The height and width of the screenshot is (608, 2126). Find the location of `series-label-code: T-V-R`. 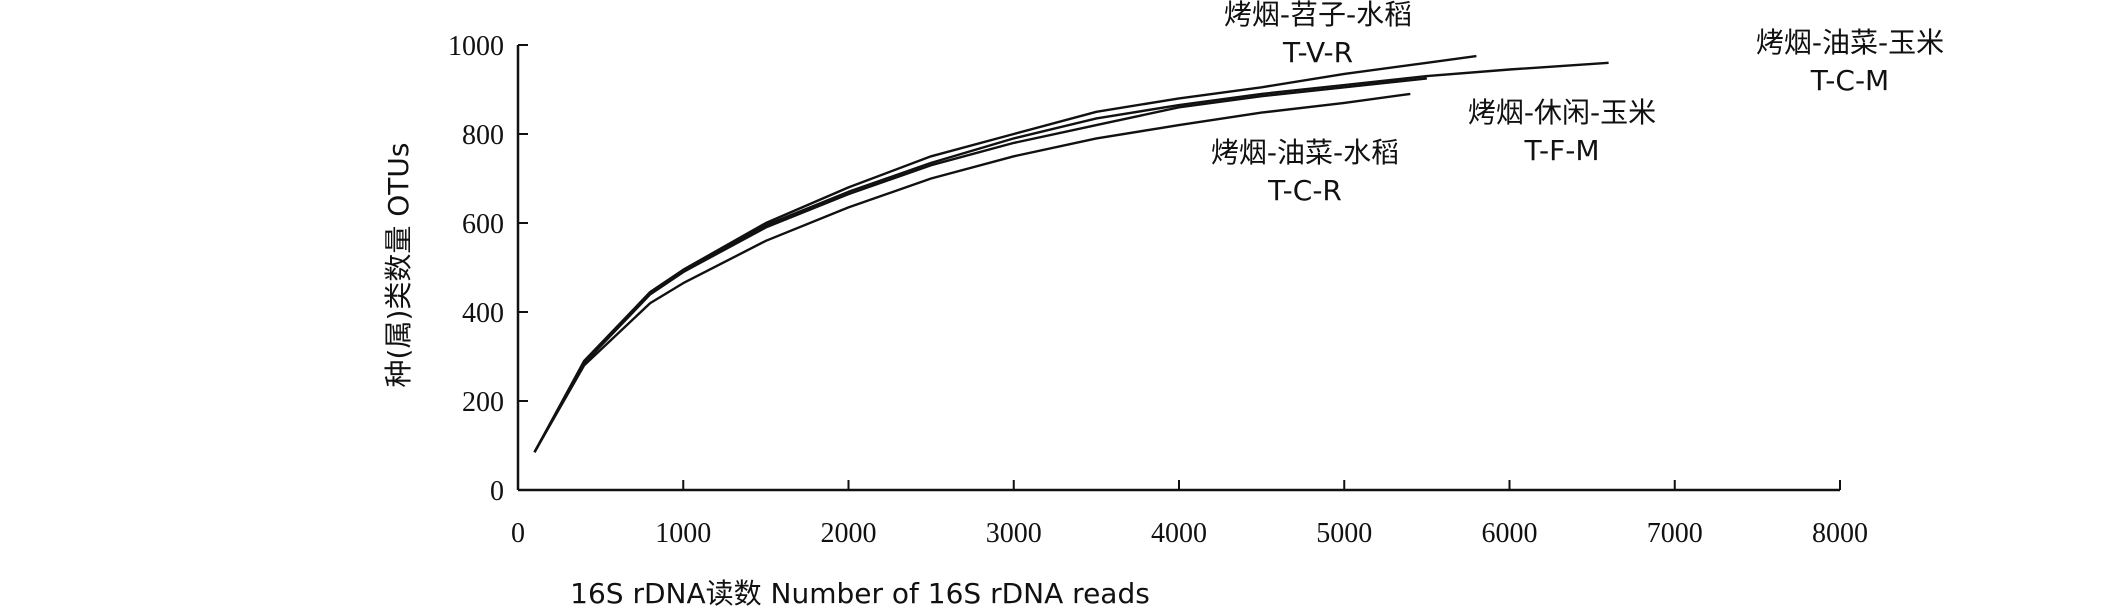

series-label-code: T-V-R is located at coordinates (1317, 52).